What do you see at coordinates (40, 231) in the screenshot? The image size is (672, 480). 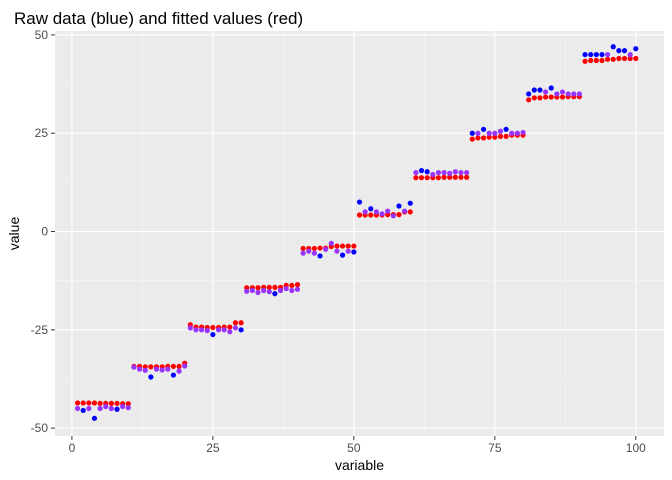 I see `y-tick-labels: -50 -25 0 25 50` at bounding box center [40, 231].